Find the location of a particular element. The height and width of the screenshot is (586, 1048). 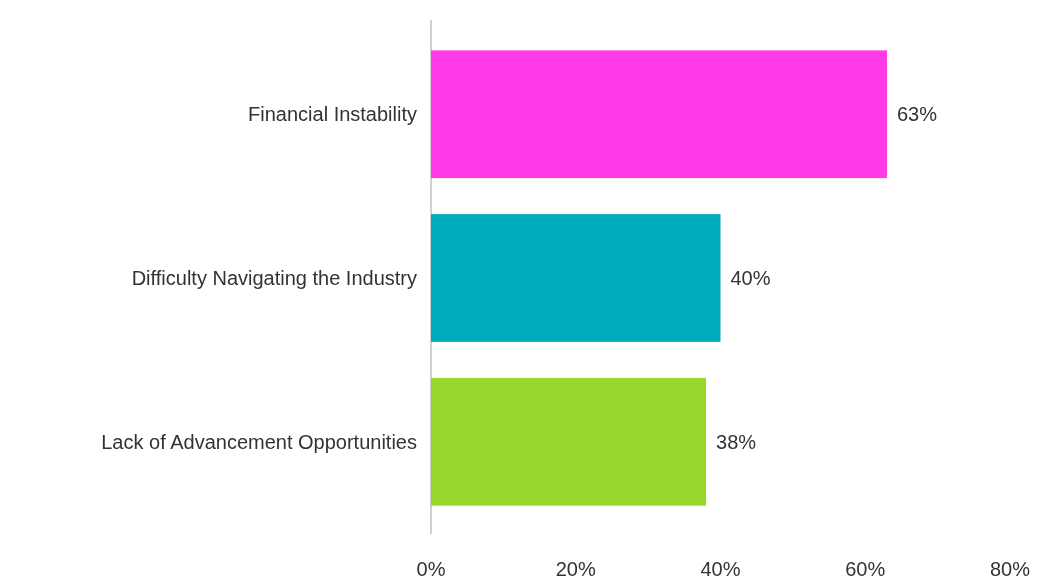

x-tick-label: 60% is located at coordinates (865, 569).